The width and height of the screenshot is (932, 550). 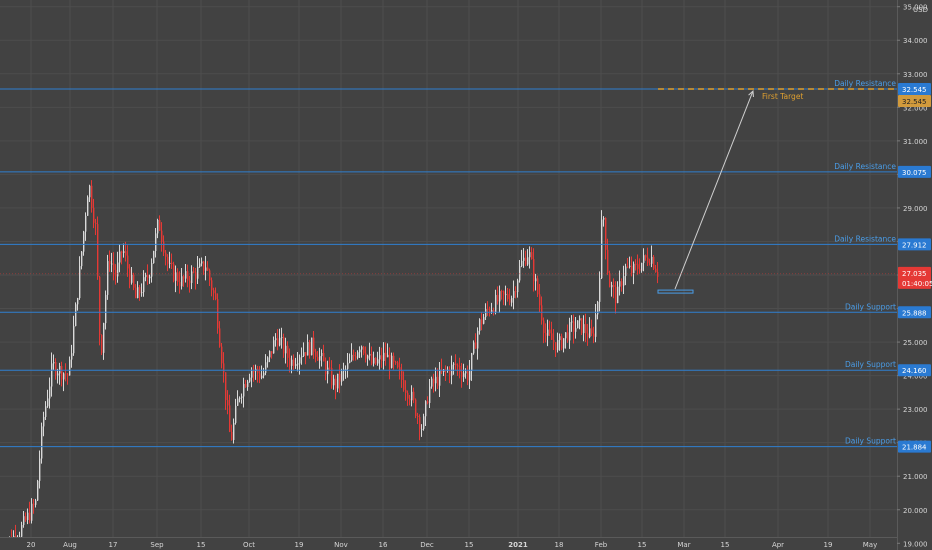 What do you see at coordinates (427, 545) in the screenshot?
I see `time-tick-label: Dec` at bounding box center [427, 545].